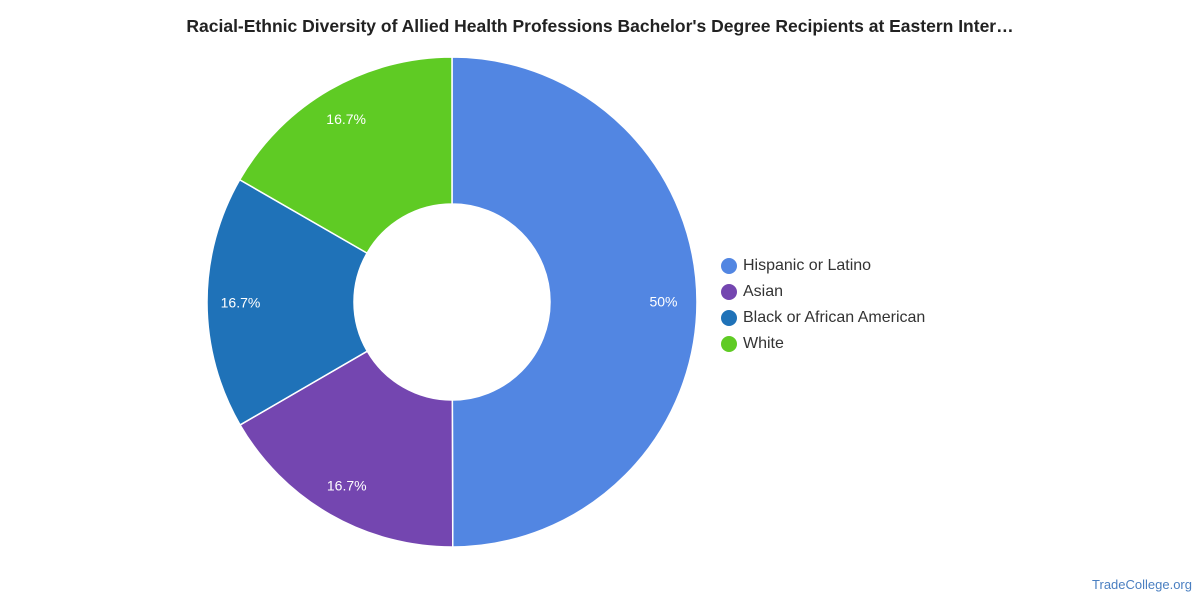 The height and width of the screenshot is (600, 1200). Describe the element at coordinates (763, 291) in the screenshot. I see `legend-label: Asian` at that location.